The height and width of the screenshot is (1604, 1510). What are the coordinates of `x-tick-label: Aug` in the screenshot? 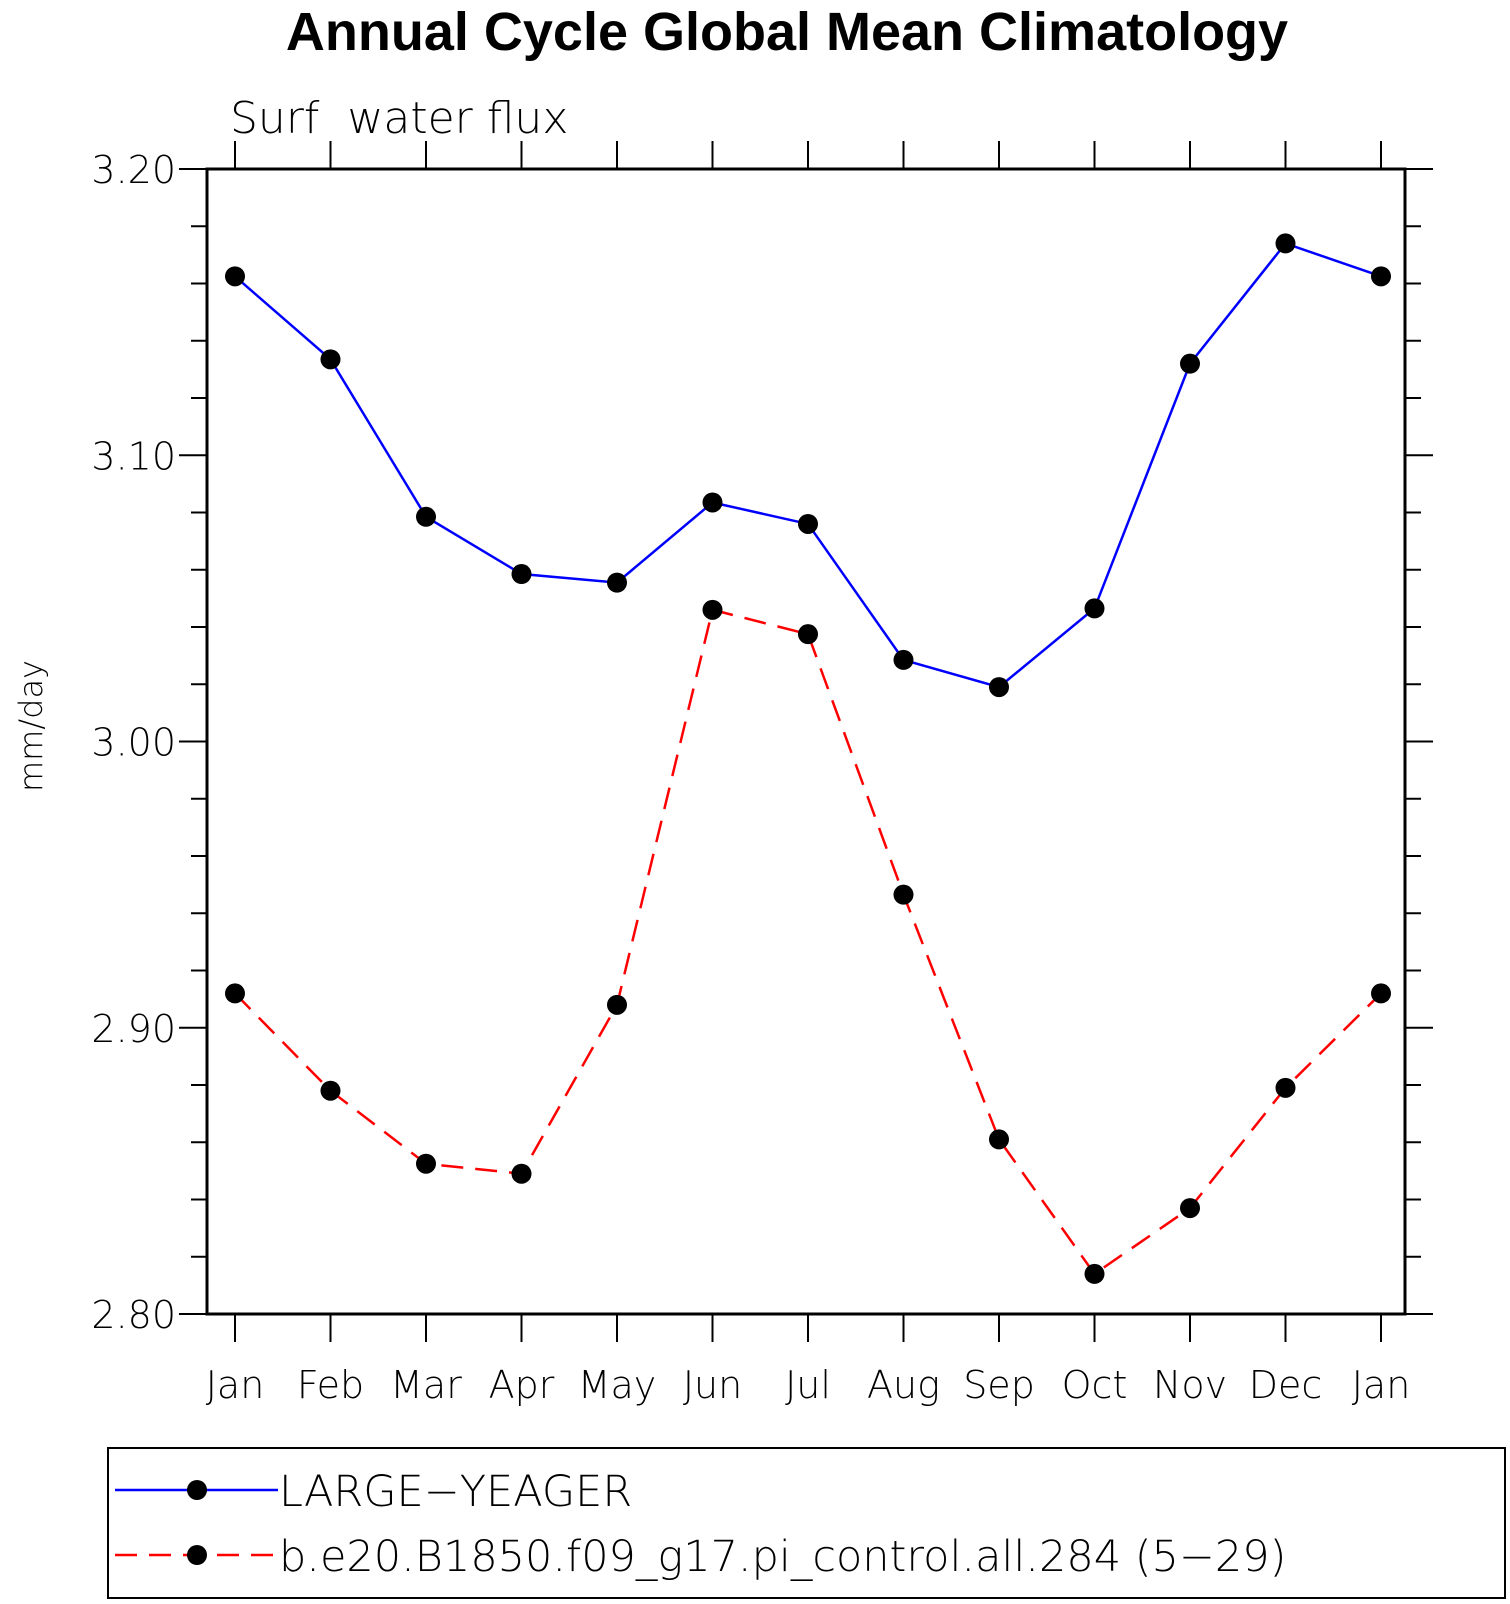 It's located at (903, 1385).